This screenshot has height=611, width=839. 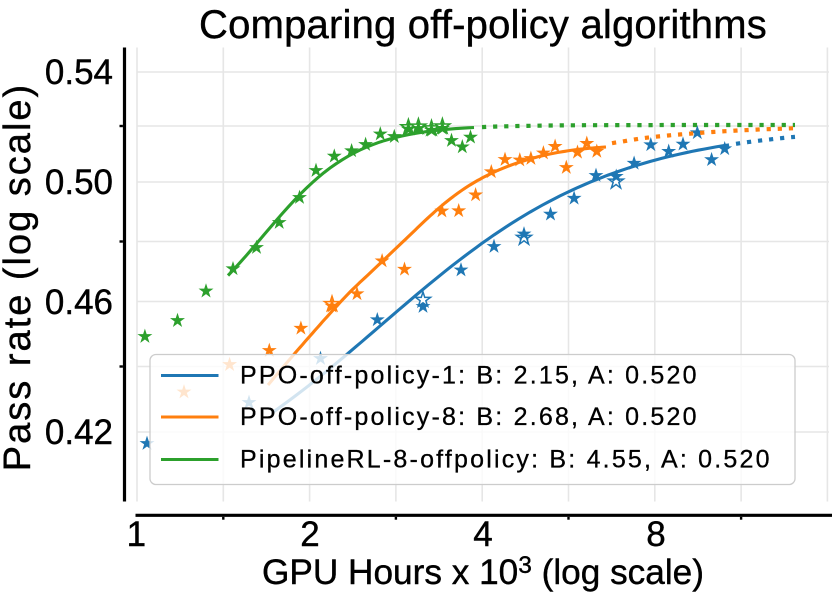 I want to click on svg-text: 0.50, so click(x=79, y=182).